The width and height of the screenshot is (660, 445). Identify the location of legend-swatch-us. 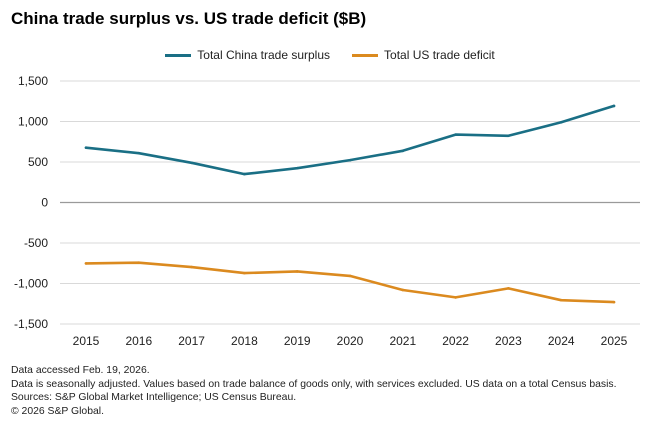
(365, 55).